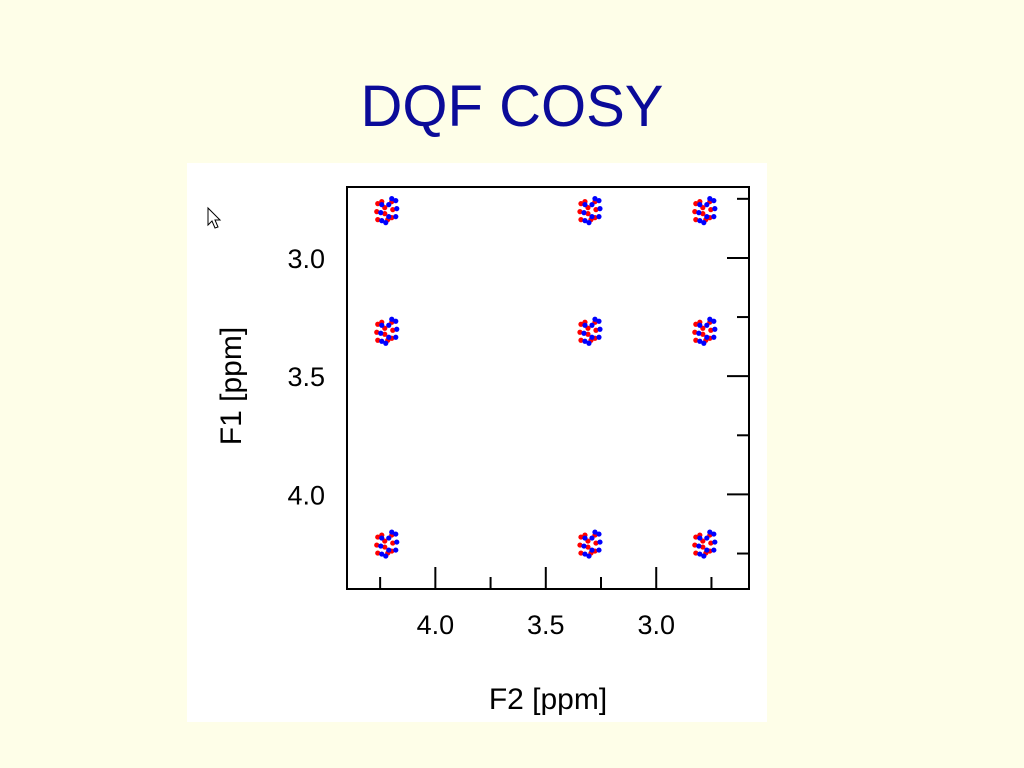  I want to click on x-tick-label: 3.0, so click(656, 625).